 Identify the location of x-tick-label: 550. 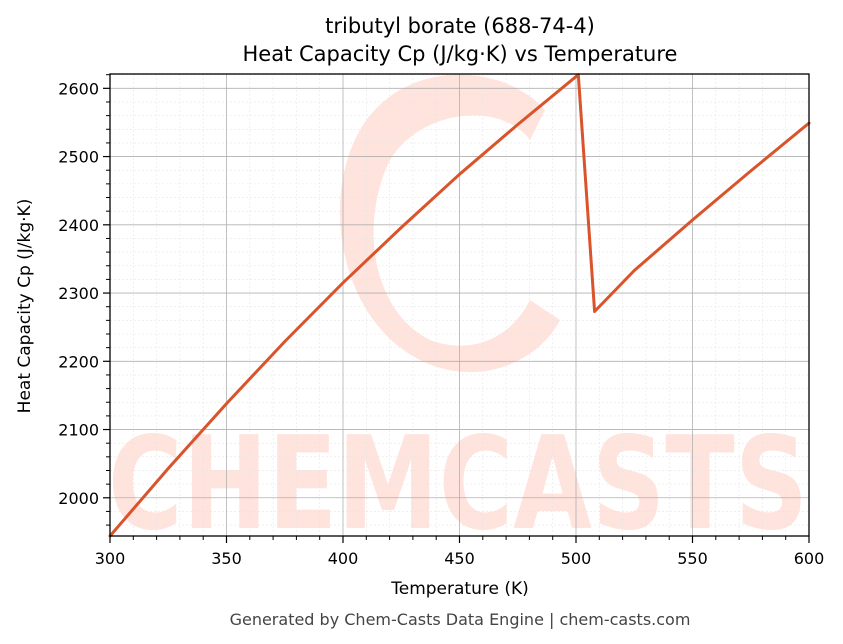
(692, 558).